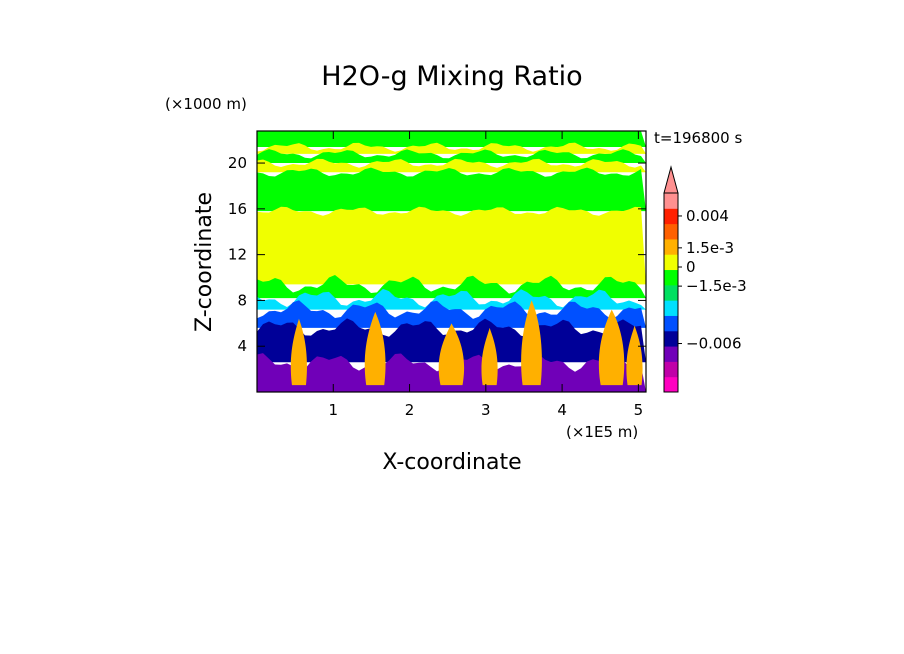  What do you see at coordinates (242, 300) in the screenshot?
I see `y-tick-label: 8` at bounding box center [242, 300].